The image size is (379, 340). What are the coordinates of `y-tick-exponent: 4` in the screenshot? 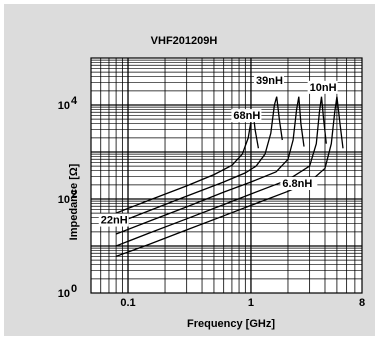 It's located at (74, 101).